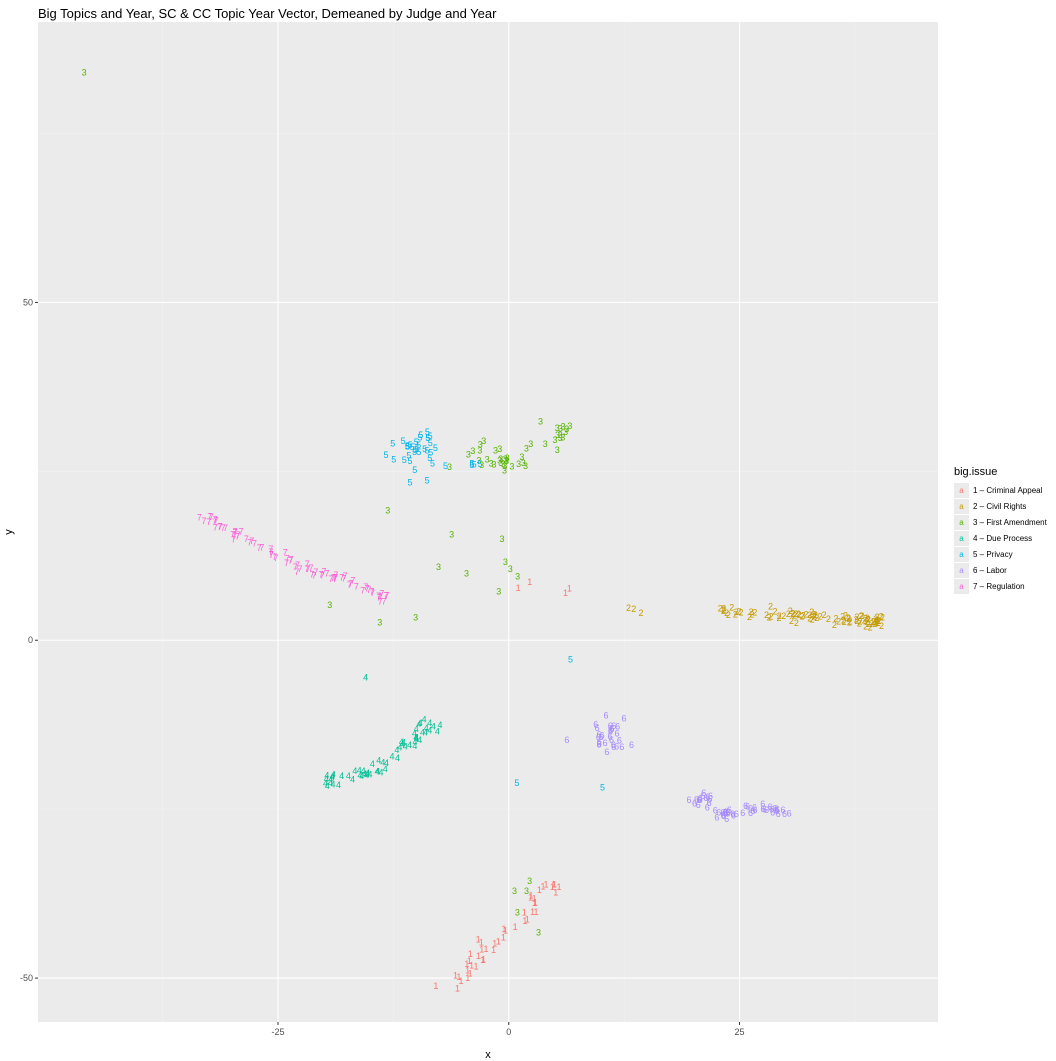  I want to click on x-axis-title: x, so click(488, 1055).